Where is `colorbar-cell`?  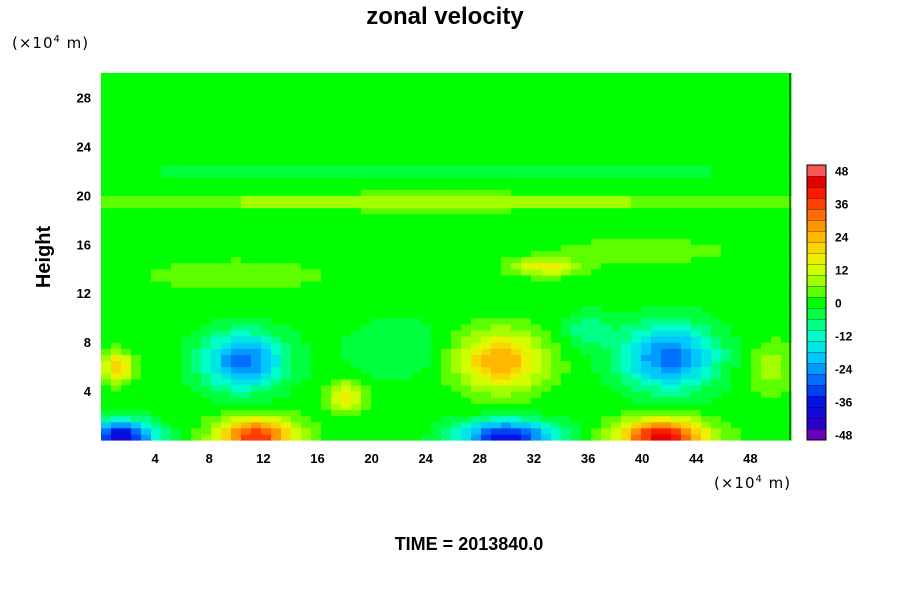
colorbar-cell is located at coordinates (816, 302).